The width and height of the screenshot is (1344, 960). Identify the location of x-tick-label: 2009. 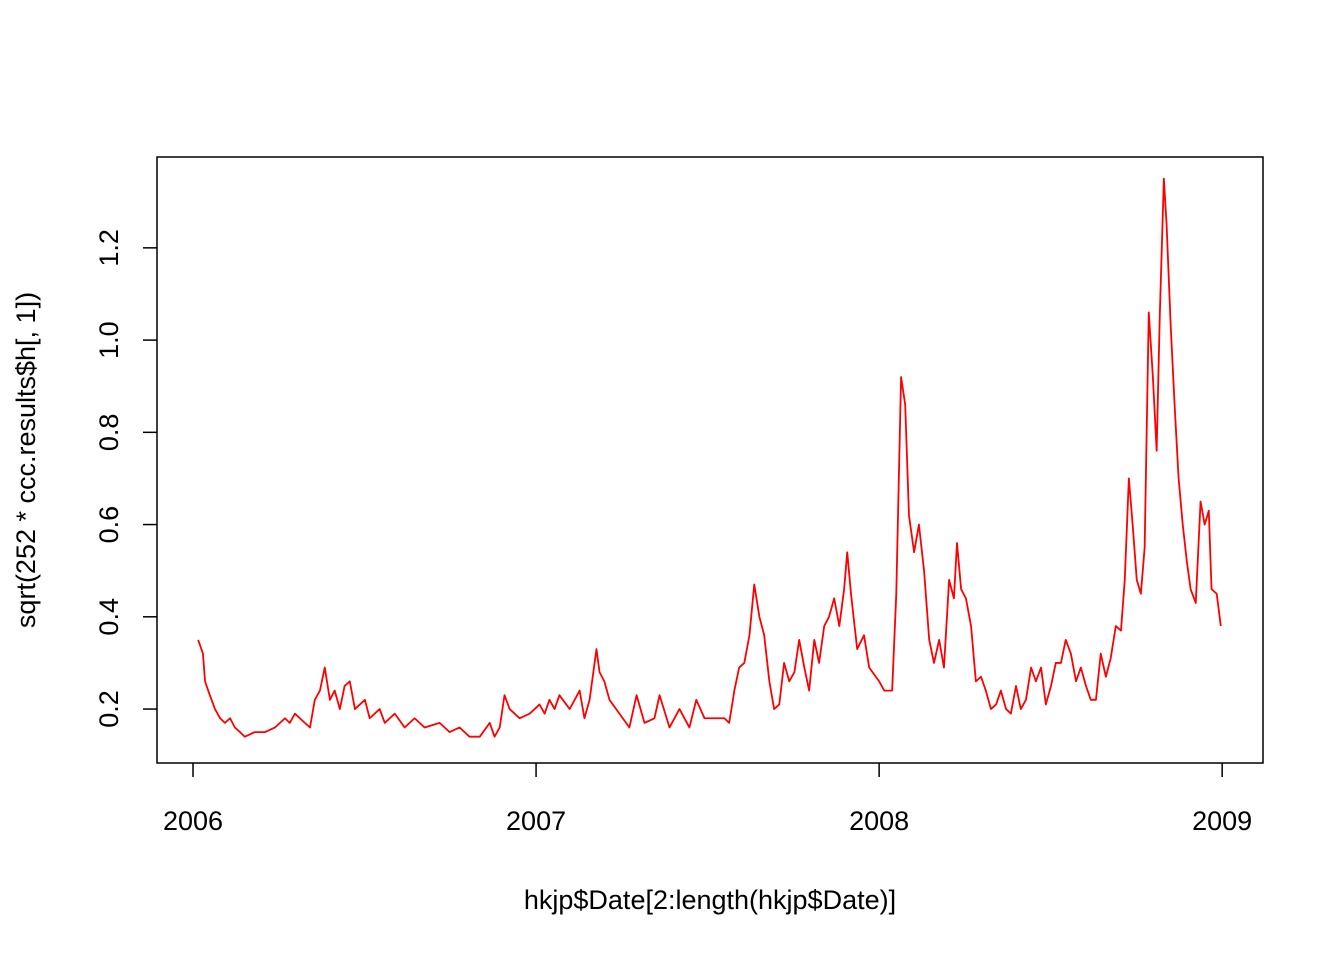
(1222, 821).